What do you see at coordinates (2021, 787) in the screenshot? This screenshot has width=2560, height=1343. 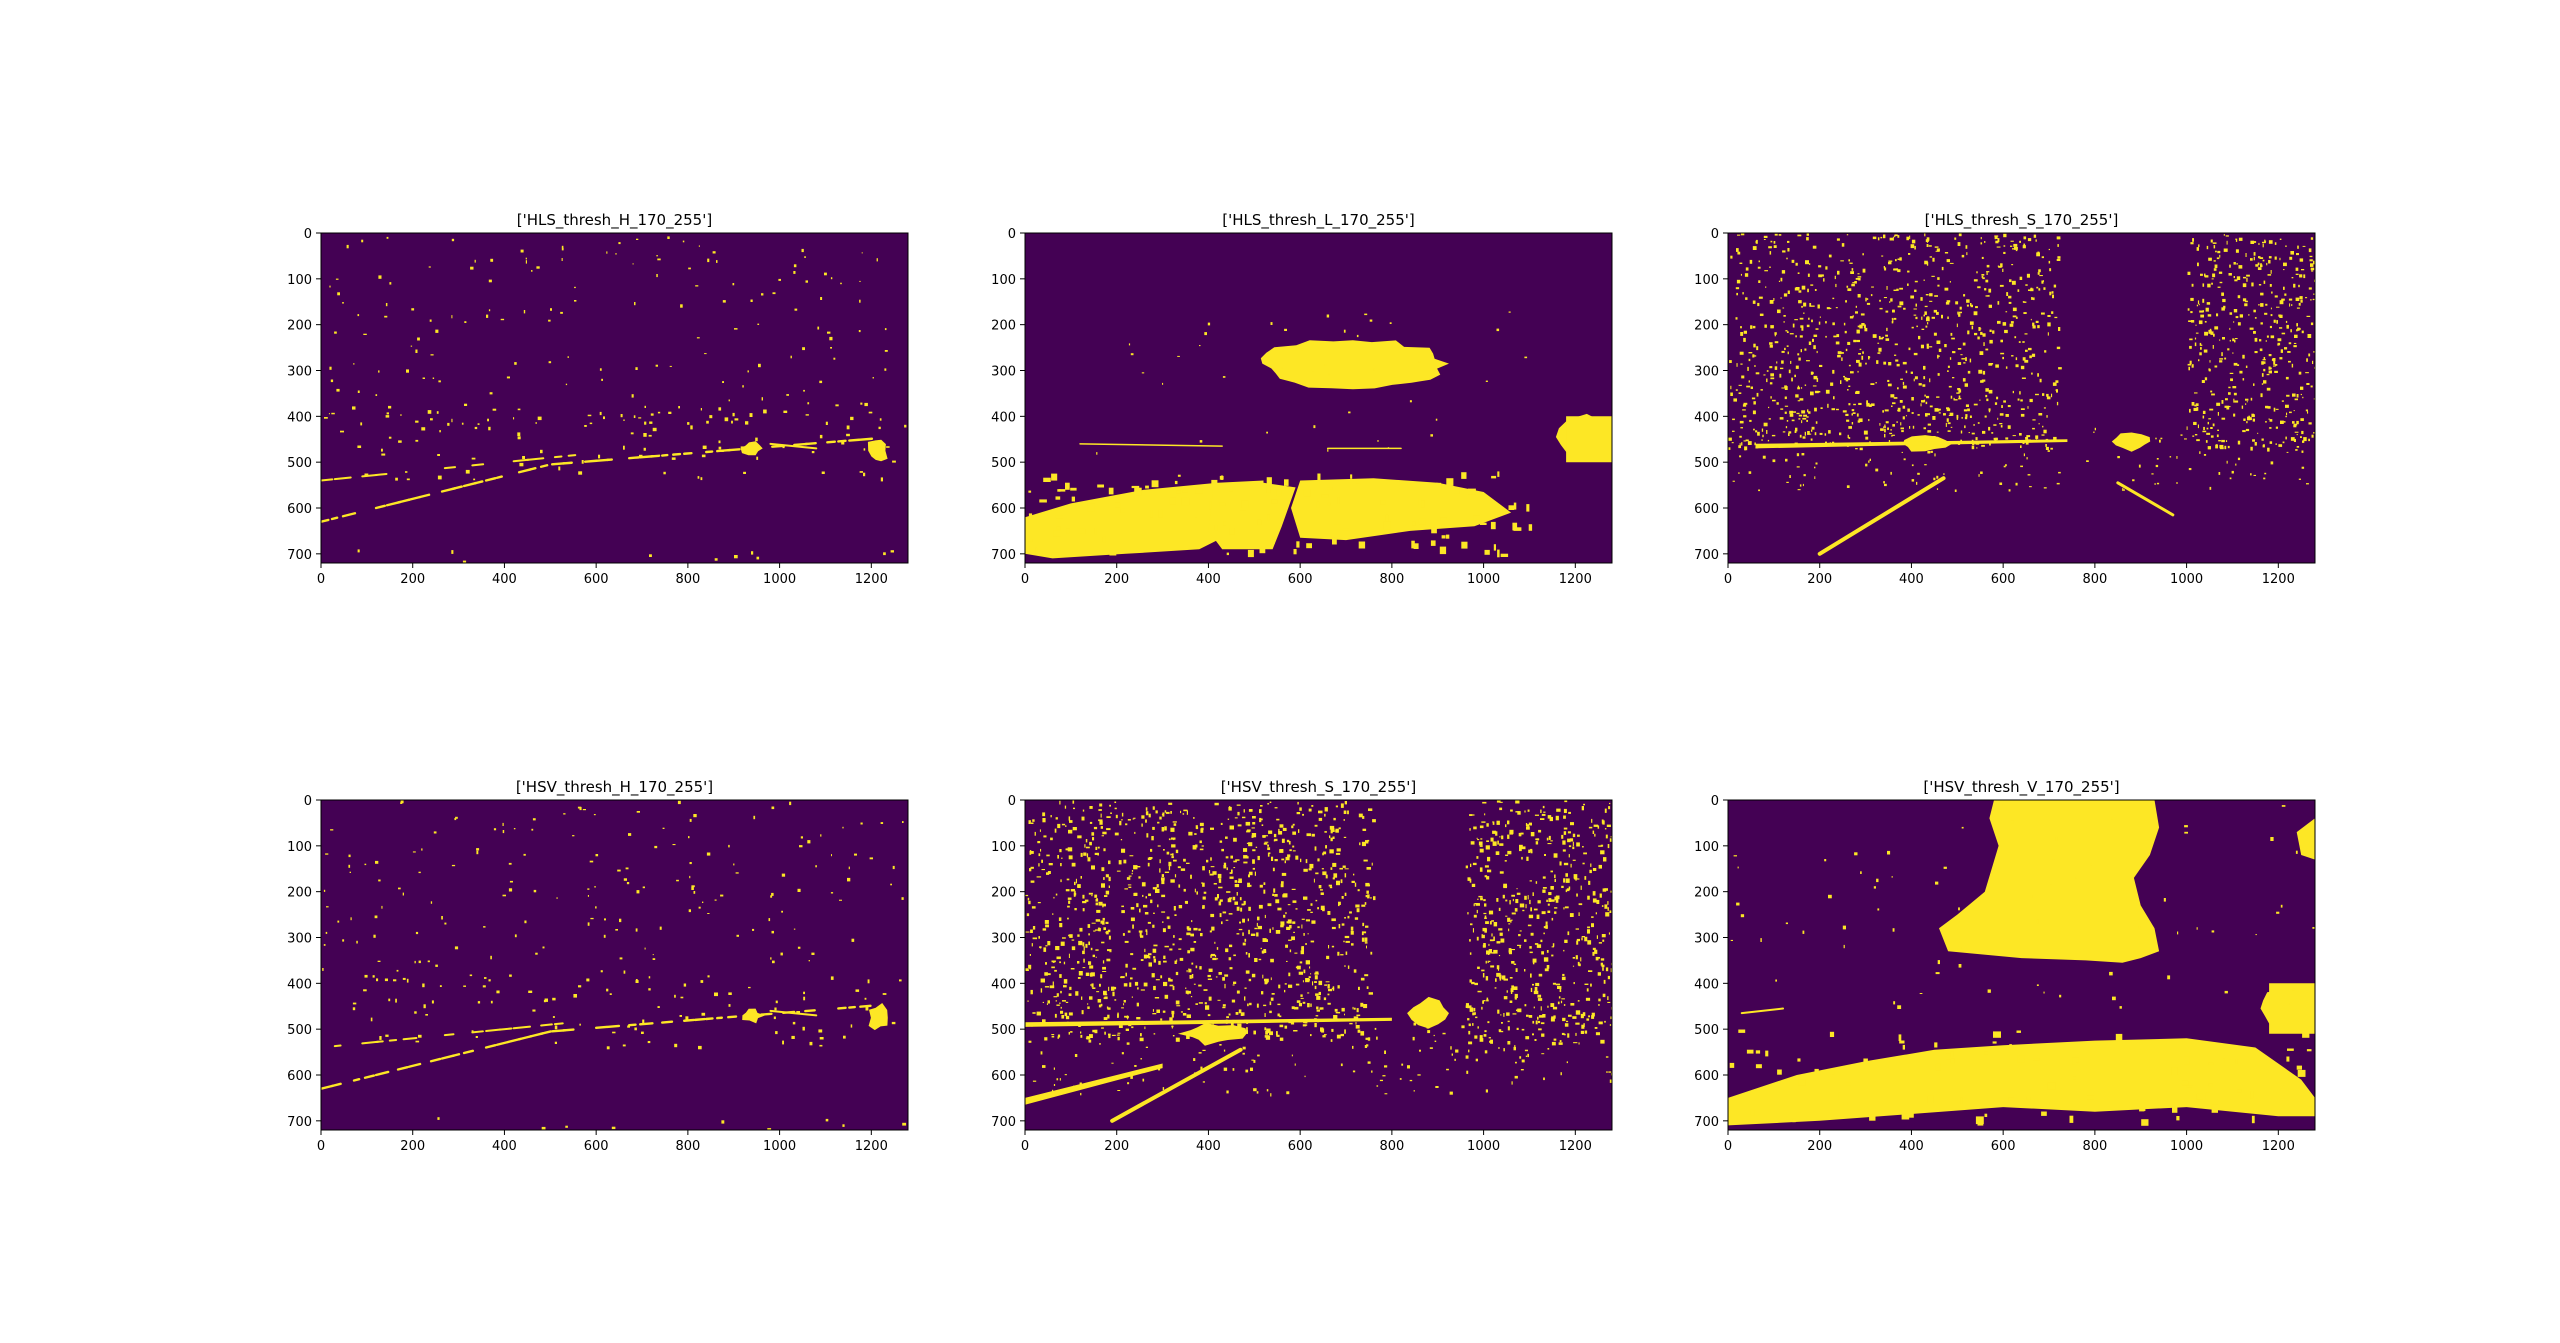 I see `subplot-title: ['HSV_thresh_V_170_255']` at bounding box center [2021, 787].